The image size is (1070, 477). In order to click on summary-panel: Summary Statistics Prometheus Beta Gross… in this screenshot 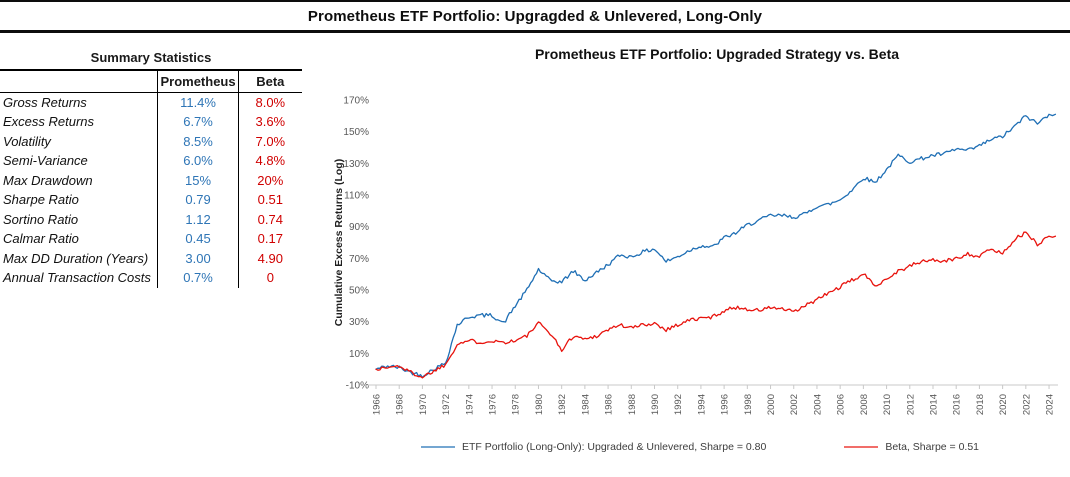, I will do `click(151, 167)`.